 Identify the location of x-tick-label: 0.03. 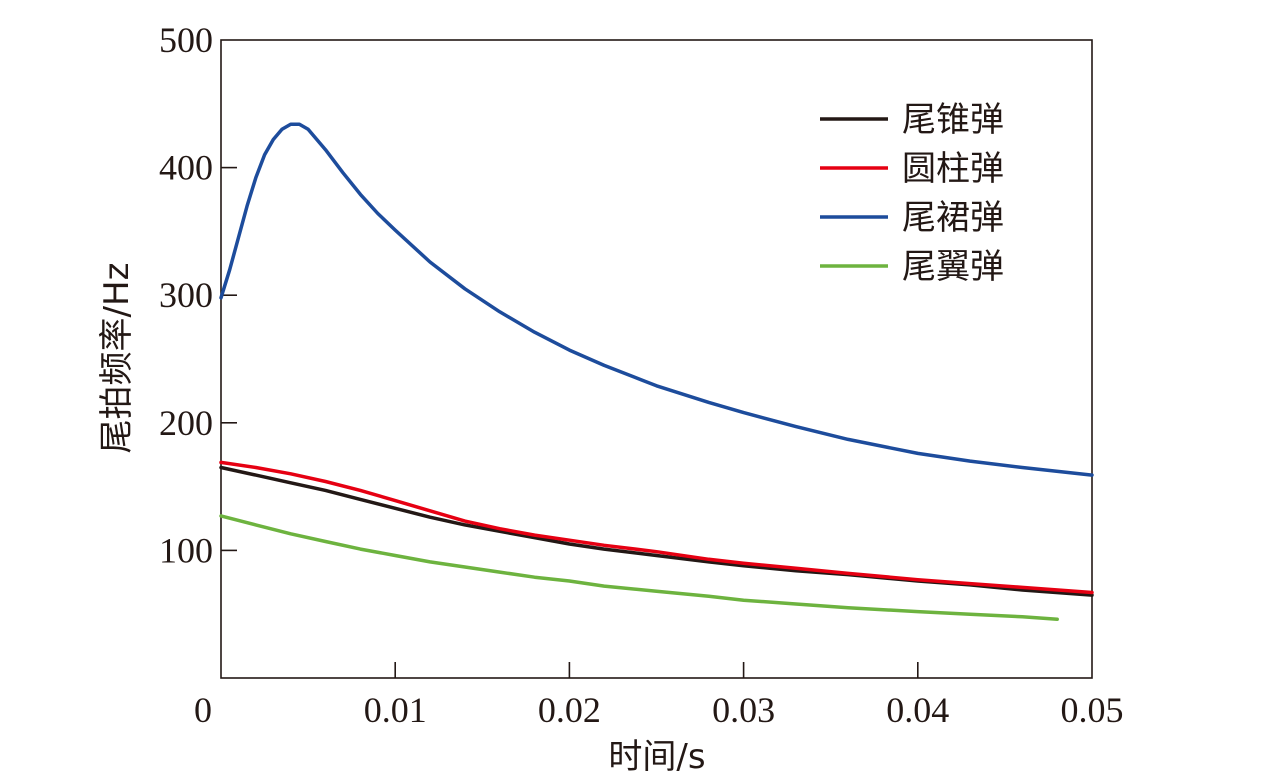
(743, 710).